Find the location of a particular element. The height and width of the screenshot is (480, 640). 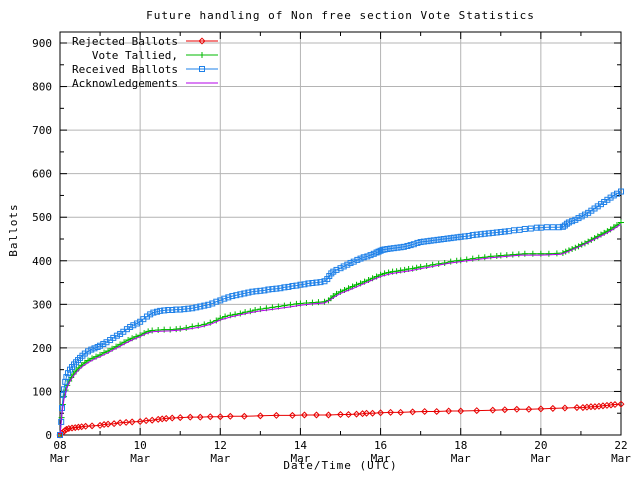

y-tick-label: 800 is located at coordinates (42, 87).